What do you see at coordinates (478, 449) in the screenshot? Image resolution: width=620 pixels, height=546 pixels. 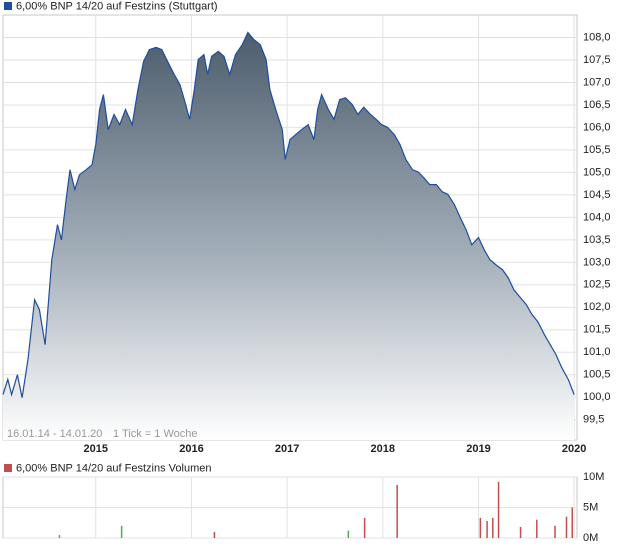 I see `x-tick-label: 2019` at bounding box center [478, 449].